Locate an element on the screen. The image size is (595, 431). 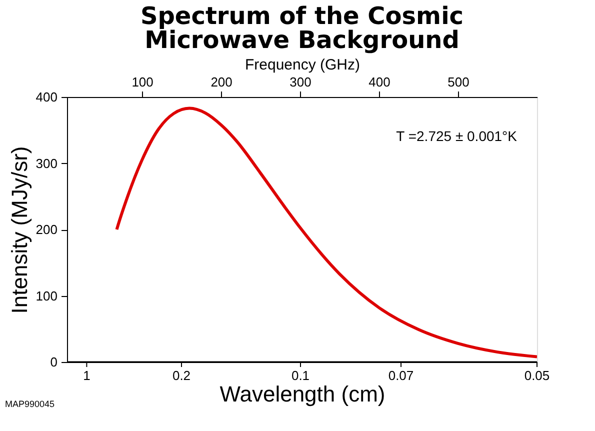
text: 0.07 is located at coordinates (401, 375).